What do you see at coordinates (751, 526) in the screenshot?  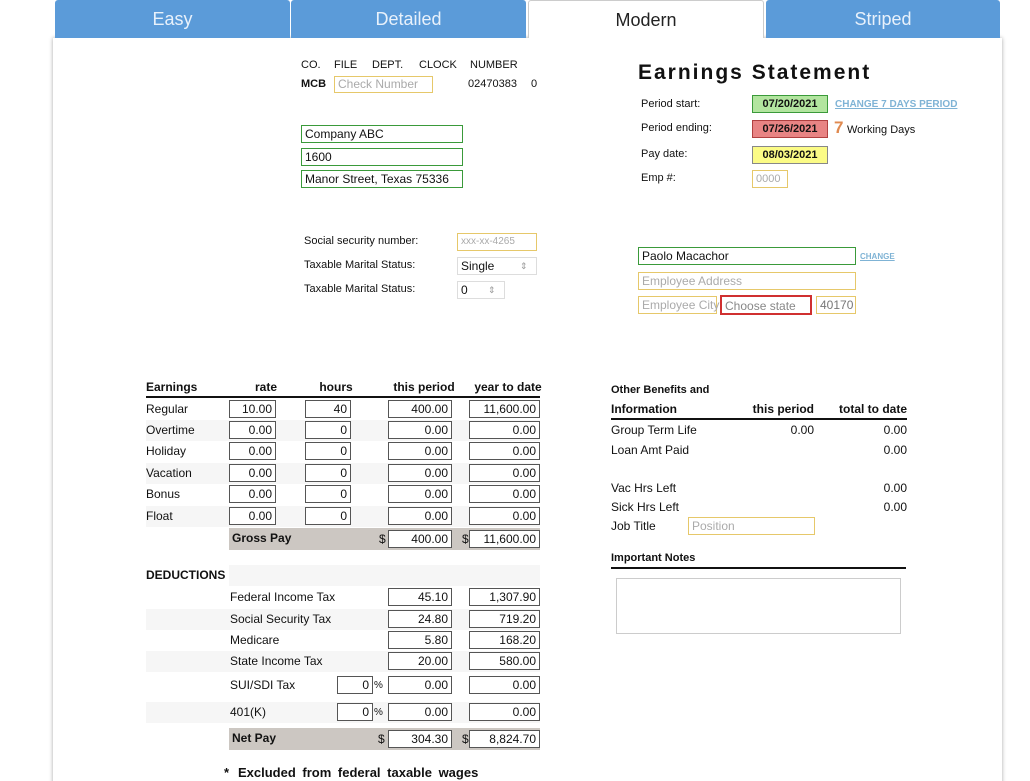 I see `job-title-input: Position` at bounding box center [751, 526].